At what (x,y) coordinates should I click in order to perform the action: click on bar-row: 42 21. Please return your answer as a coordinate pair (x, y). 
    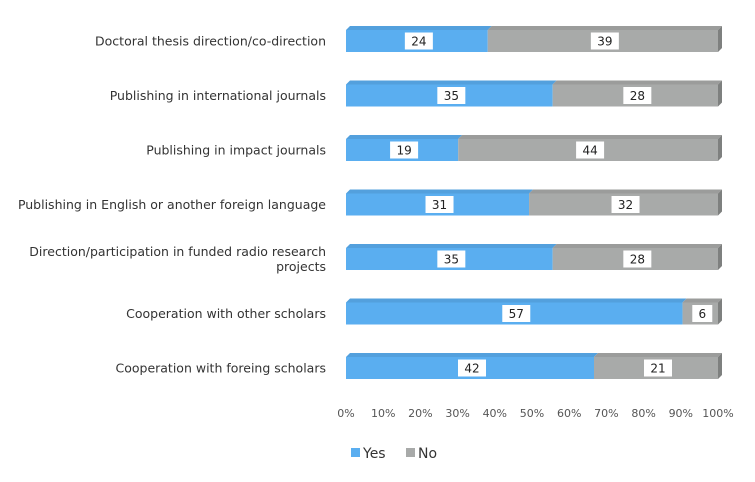
    Looking at the image, I should click on (534, 366).